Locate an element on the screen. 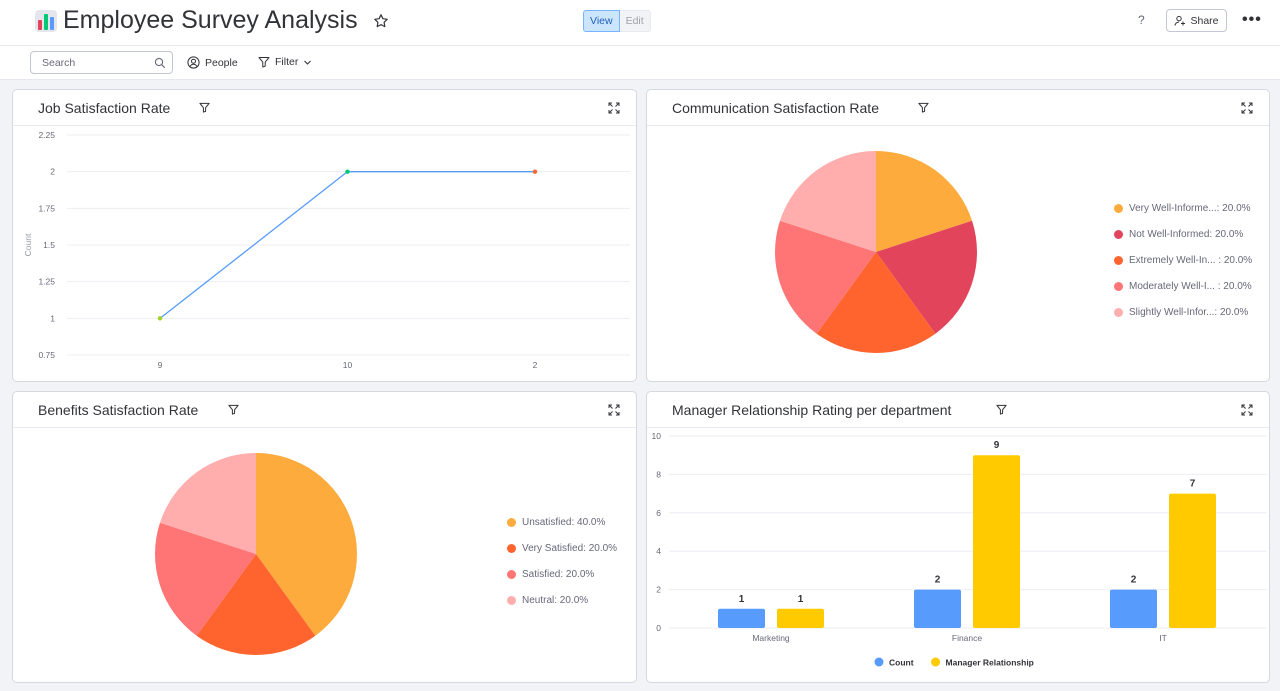 The width and height of the screenshot is (1280, 691). bar-value-label: 9 is located at coordinates (997, 445).